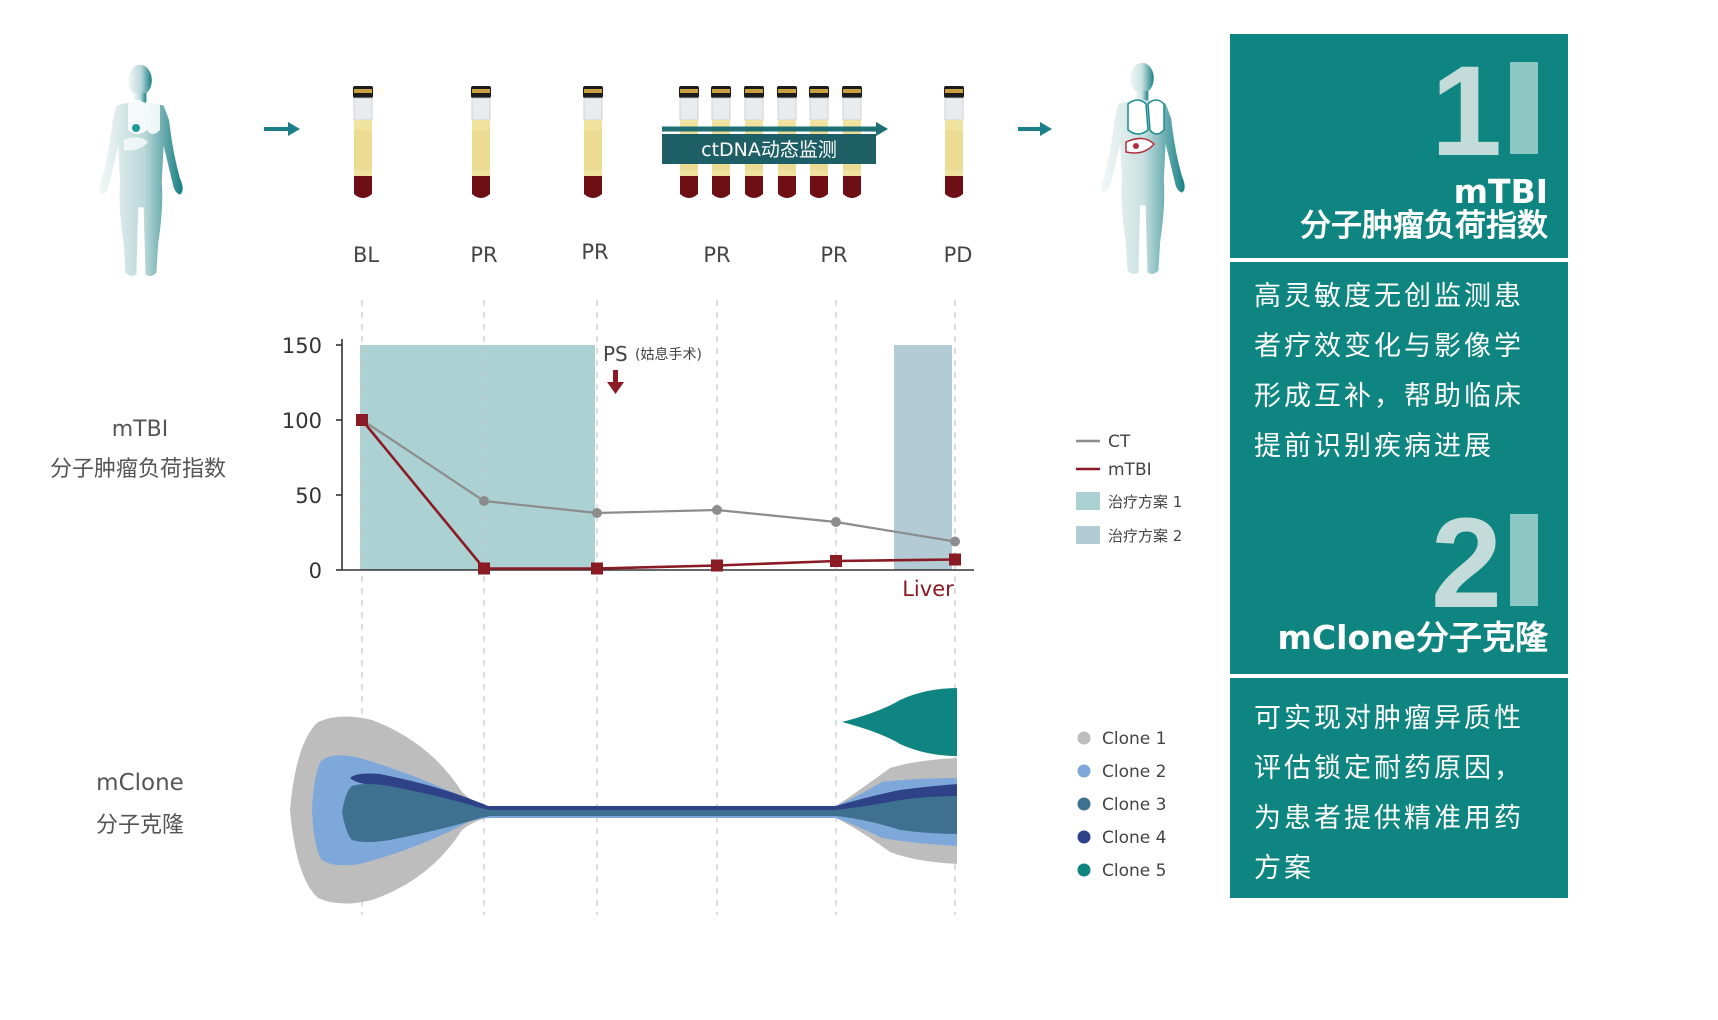 The width and height of the screenshot is (1718, 1020). I want to click on panel-number-1: 1, so click(1484, 112).